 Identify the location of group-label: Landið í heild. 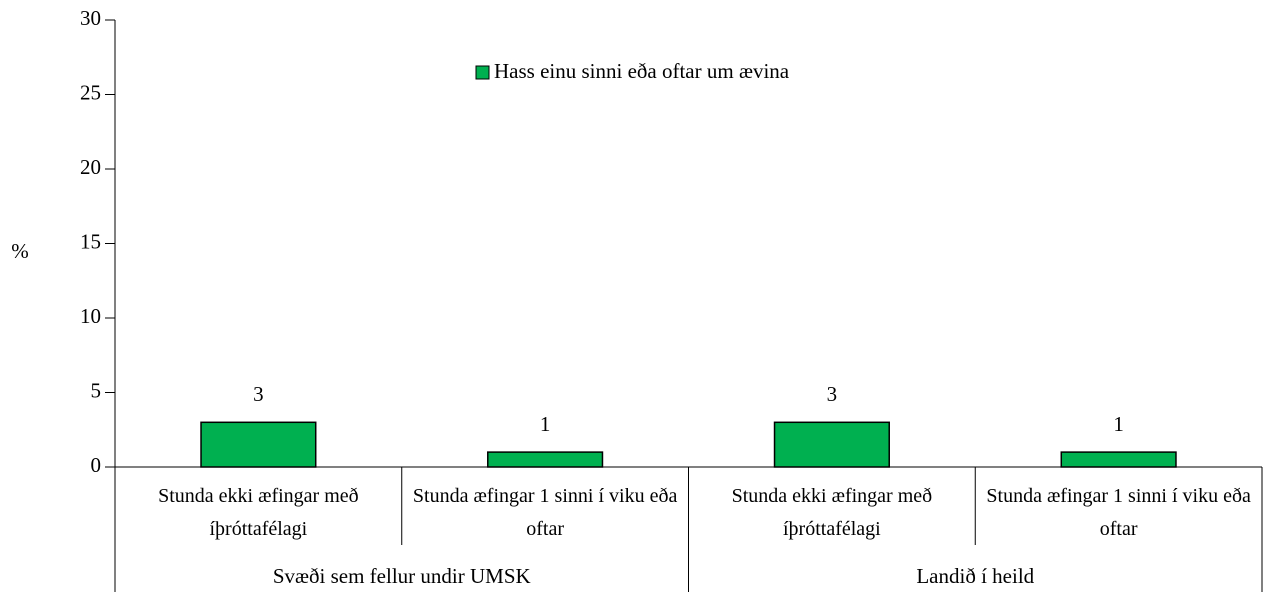
(975, 576).